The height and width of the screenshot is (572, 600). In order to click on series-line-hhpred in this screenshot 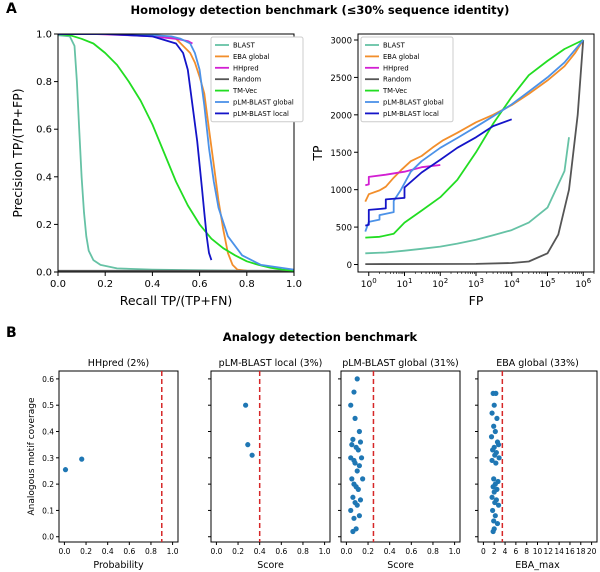, I will do `click(403, 175)`.